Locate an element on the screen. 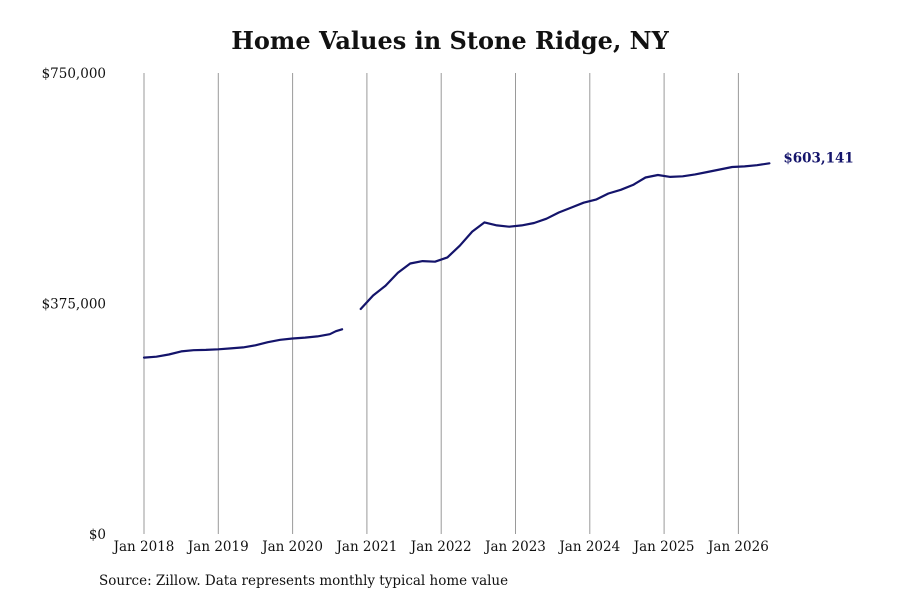  end-label-group: $603,141 is located at coordinates (818, 158).